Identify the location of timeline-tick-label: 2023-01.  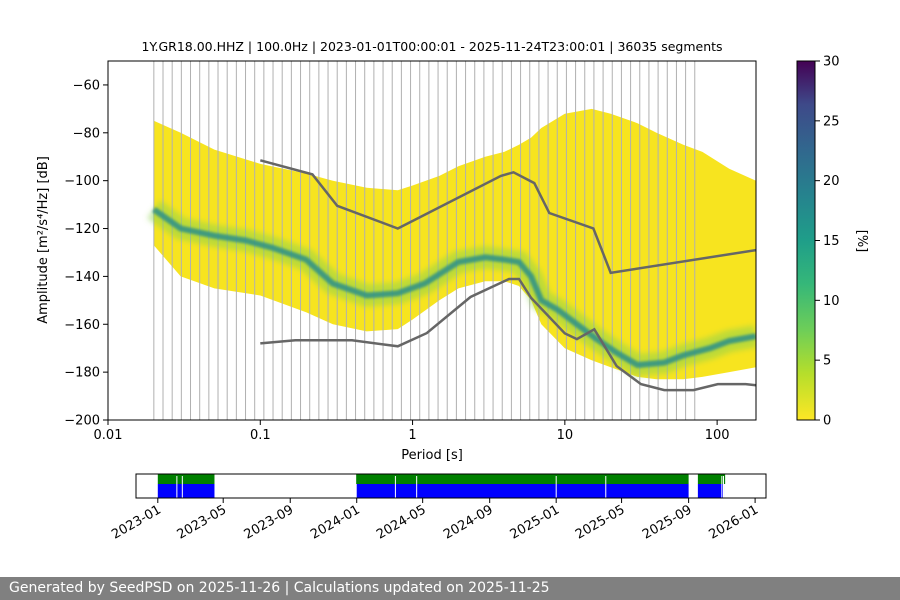
(136, 522).